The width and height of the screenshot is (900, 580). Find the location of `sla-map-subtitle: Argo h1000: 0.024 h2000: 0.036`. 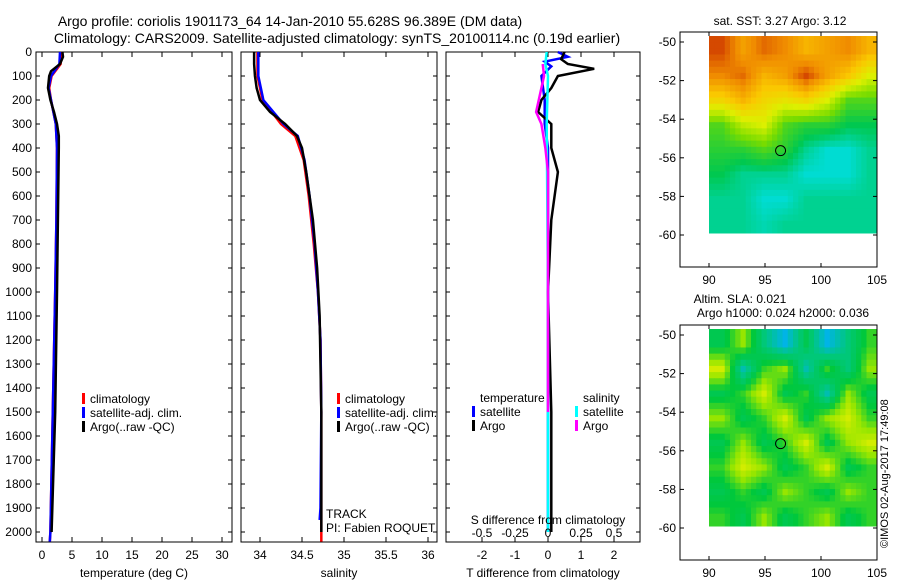

sla-map-subtitle: Argo h1000: 0.024 h2000: 0.036 is located at coordinates (783, 313).